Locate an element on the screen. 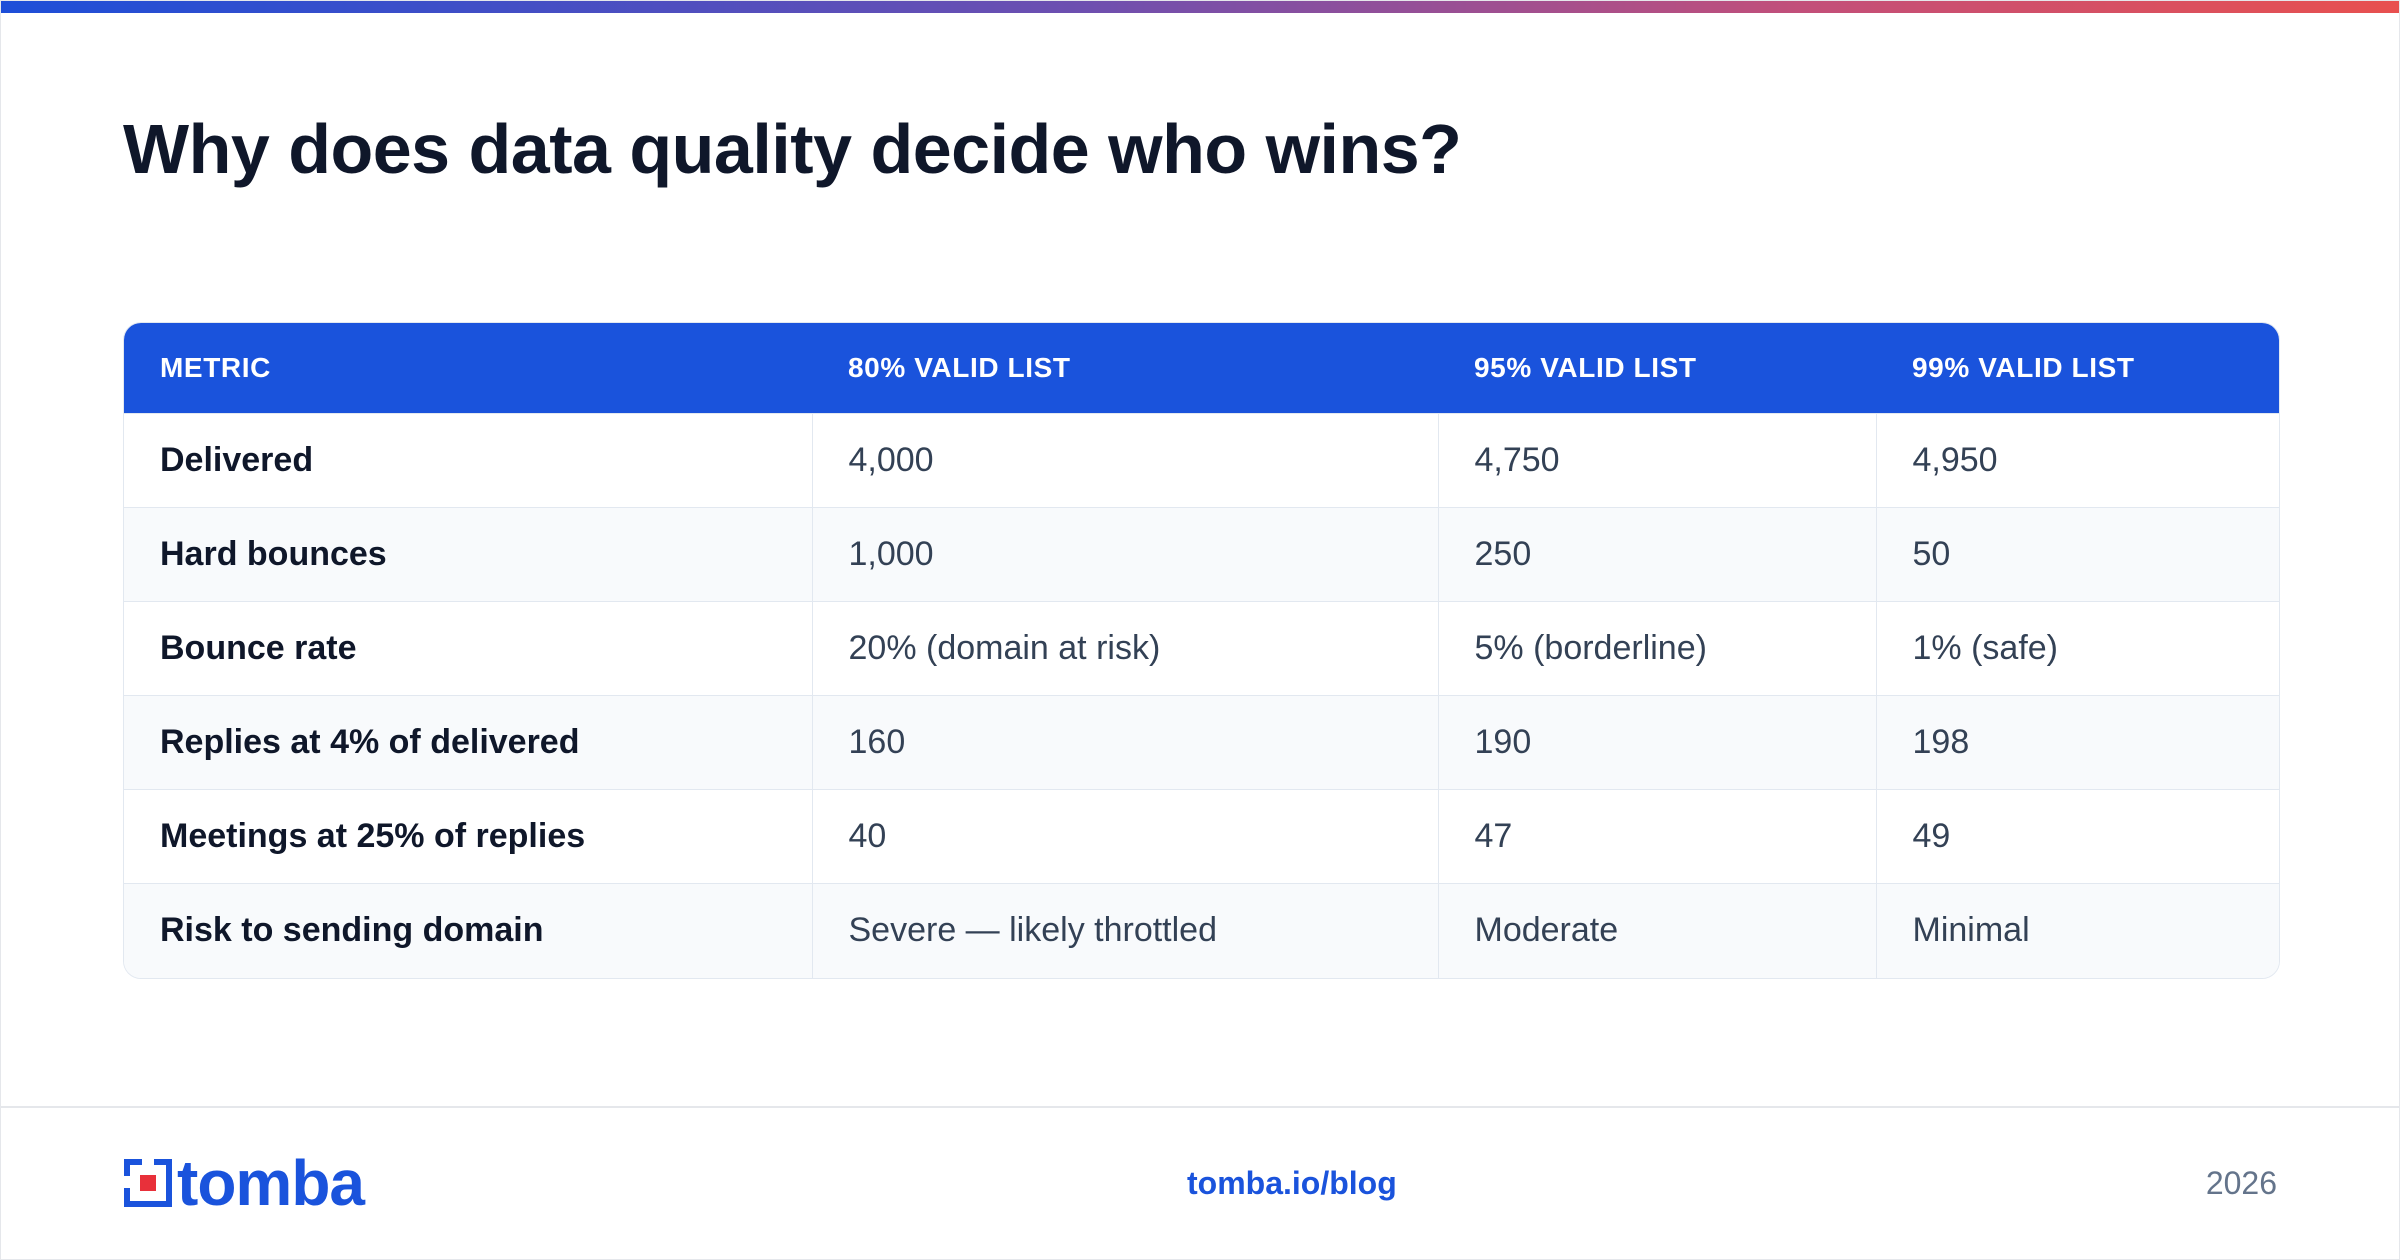  header-metric: METRIC is located at coordinates (215, 367).